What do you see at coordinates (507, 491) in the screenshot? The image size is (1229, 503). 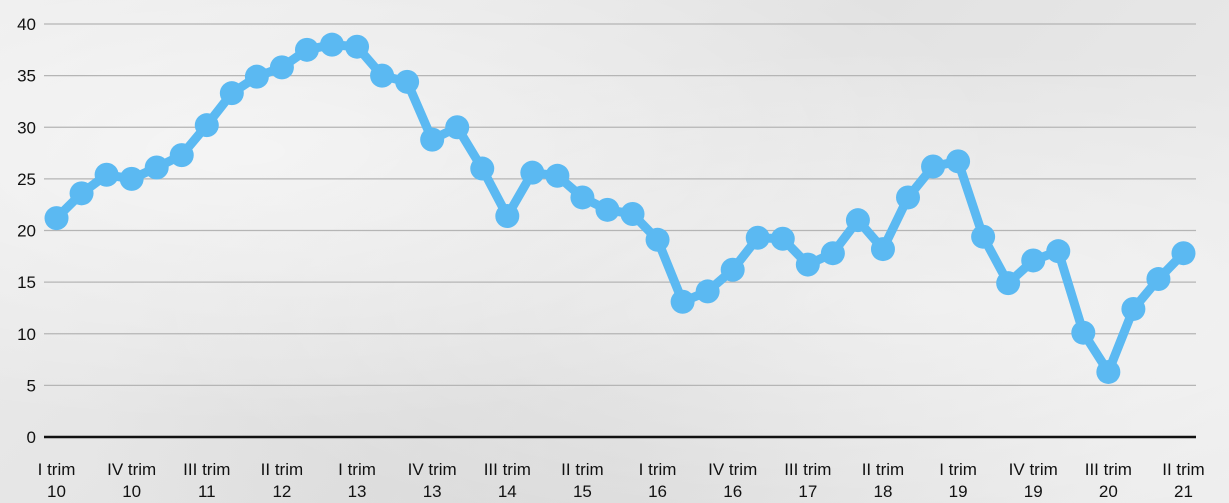 I see `x-tick-label-line: 14` at bounding box center [507, 491].